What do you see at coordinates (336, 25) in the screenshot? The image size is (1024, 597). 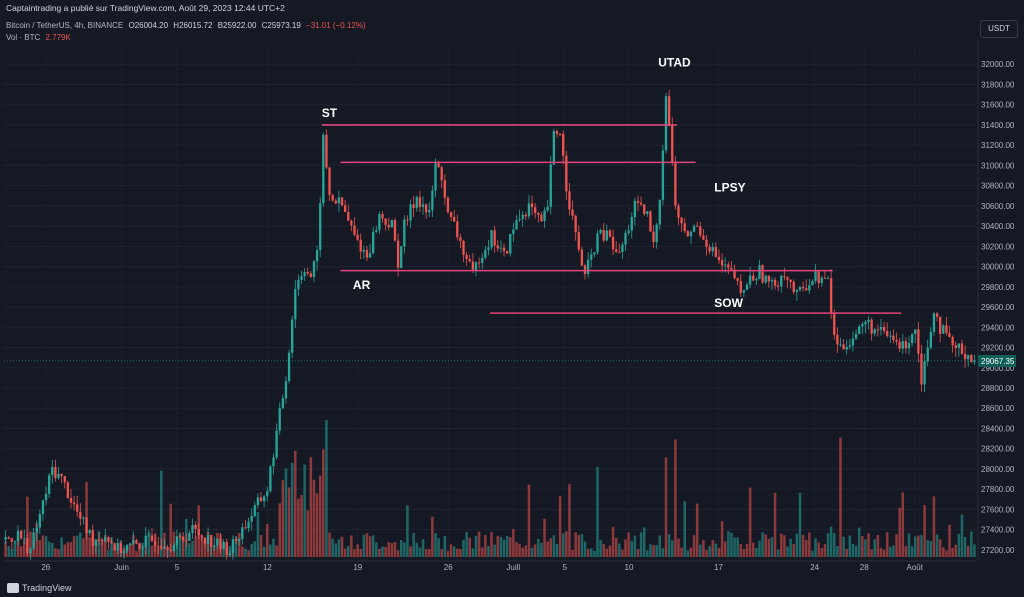 I see `change-value: −31.01 (−0.12%)` at bounding box center [336, 25].